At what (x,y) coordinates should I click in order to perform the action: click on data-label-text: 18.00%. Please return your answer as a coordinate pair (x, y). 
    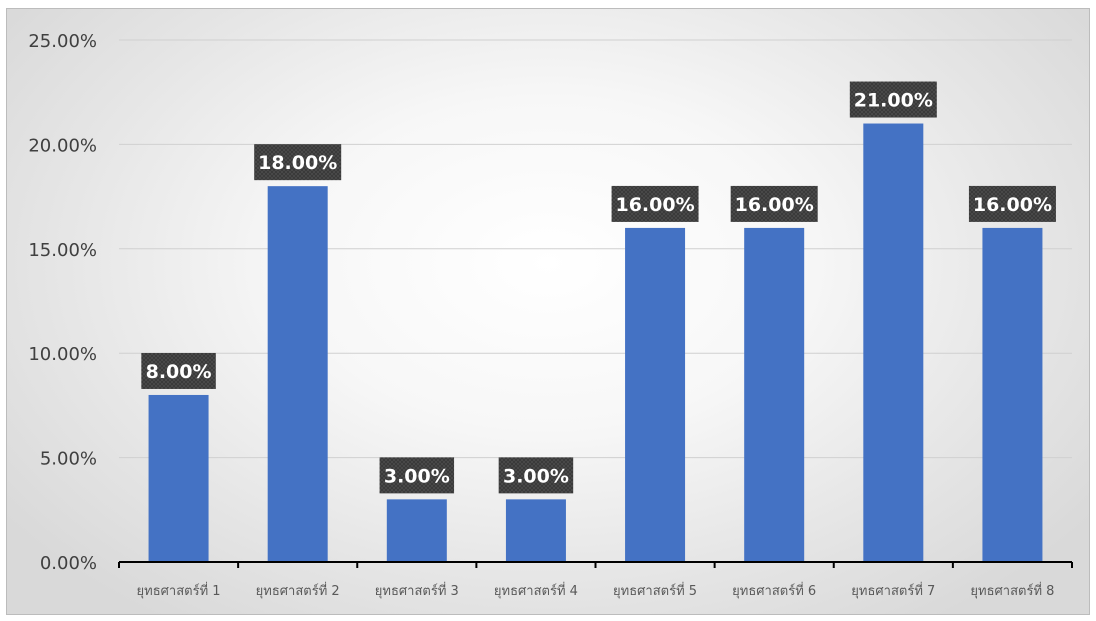
    Looking at the image, I should click on (297, 163).